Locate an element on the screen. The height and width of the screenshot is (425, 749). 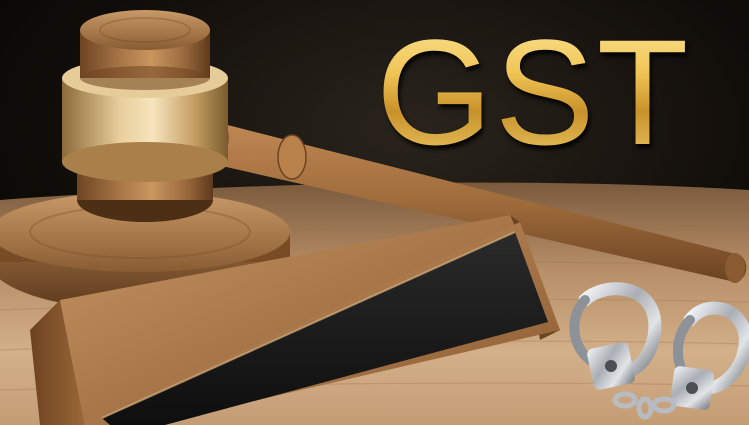
handcuff-chain is located at coordinates (644, 405).